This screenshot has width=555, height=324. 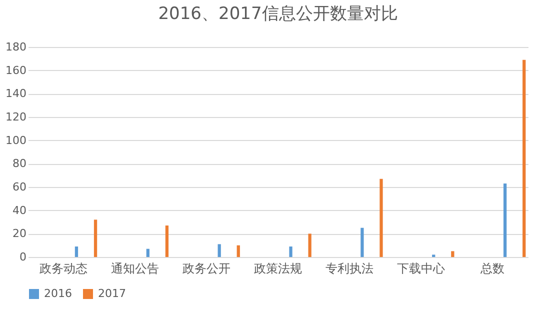 What do you see at coordinates (278, 269) in the screenshot?
I see `x-tick-label: 政策法规` at bounding box center [278, 269].